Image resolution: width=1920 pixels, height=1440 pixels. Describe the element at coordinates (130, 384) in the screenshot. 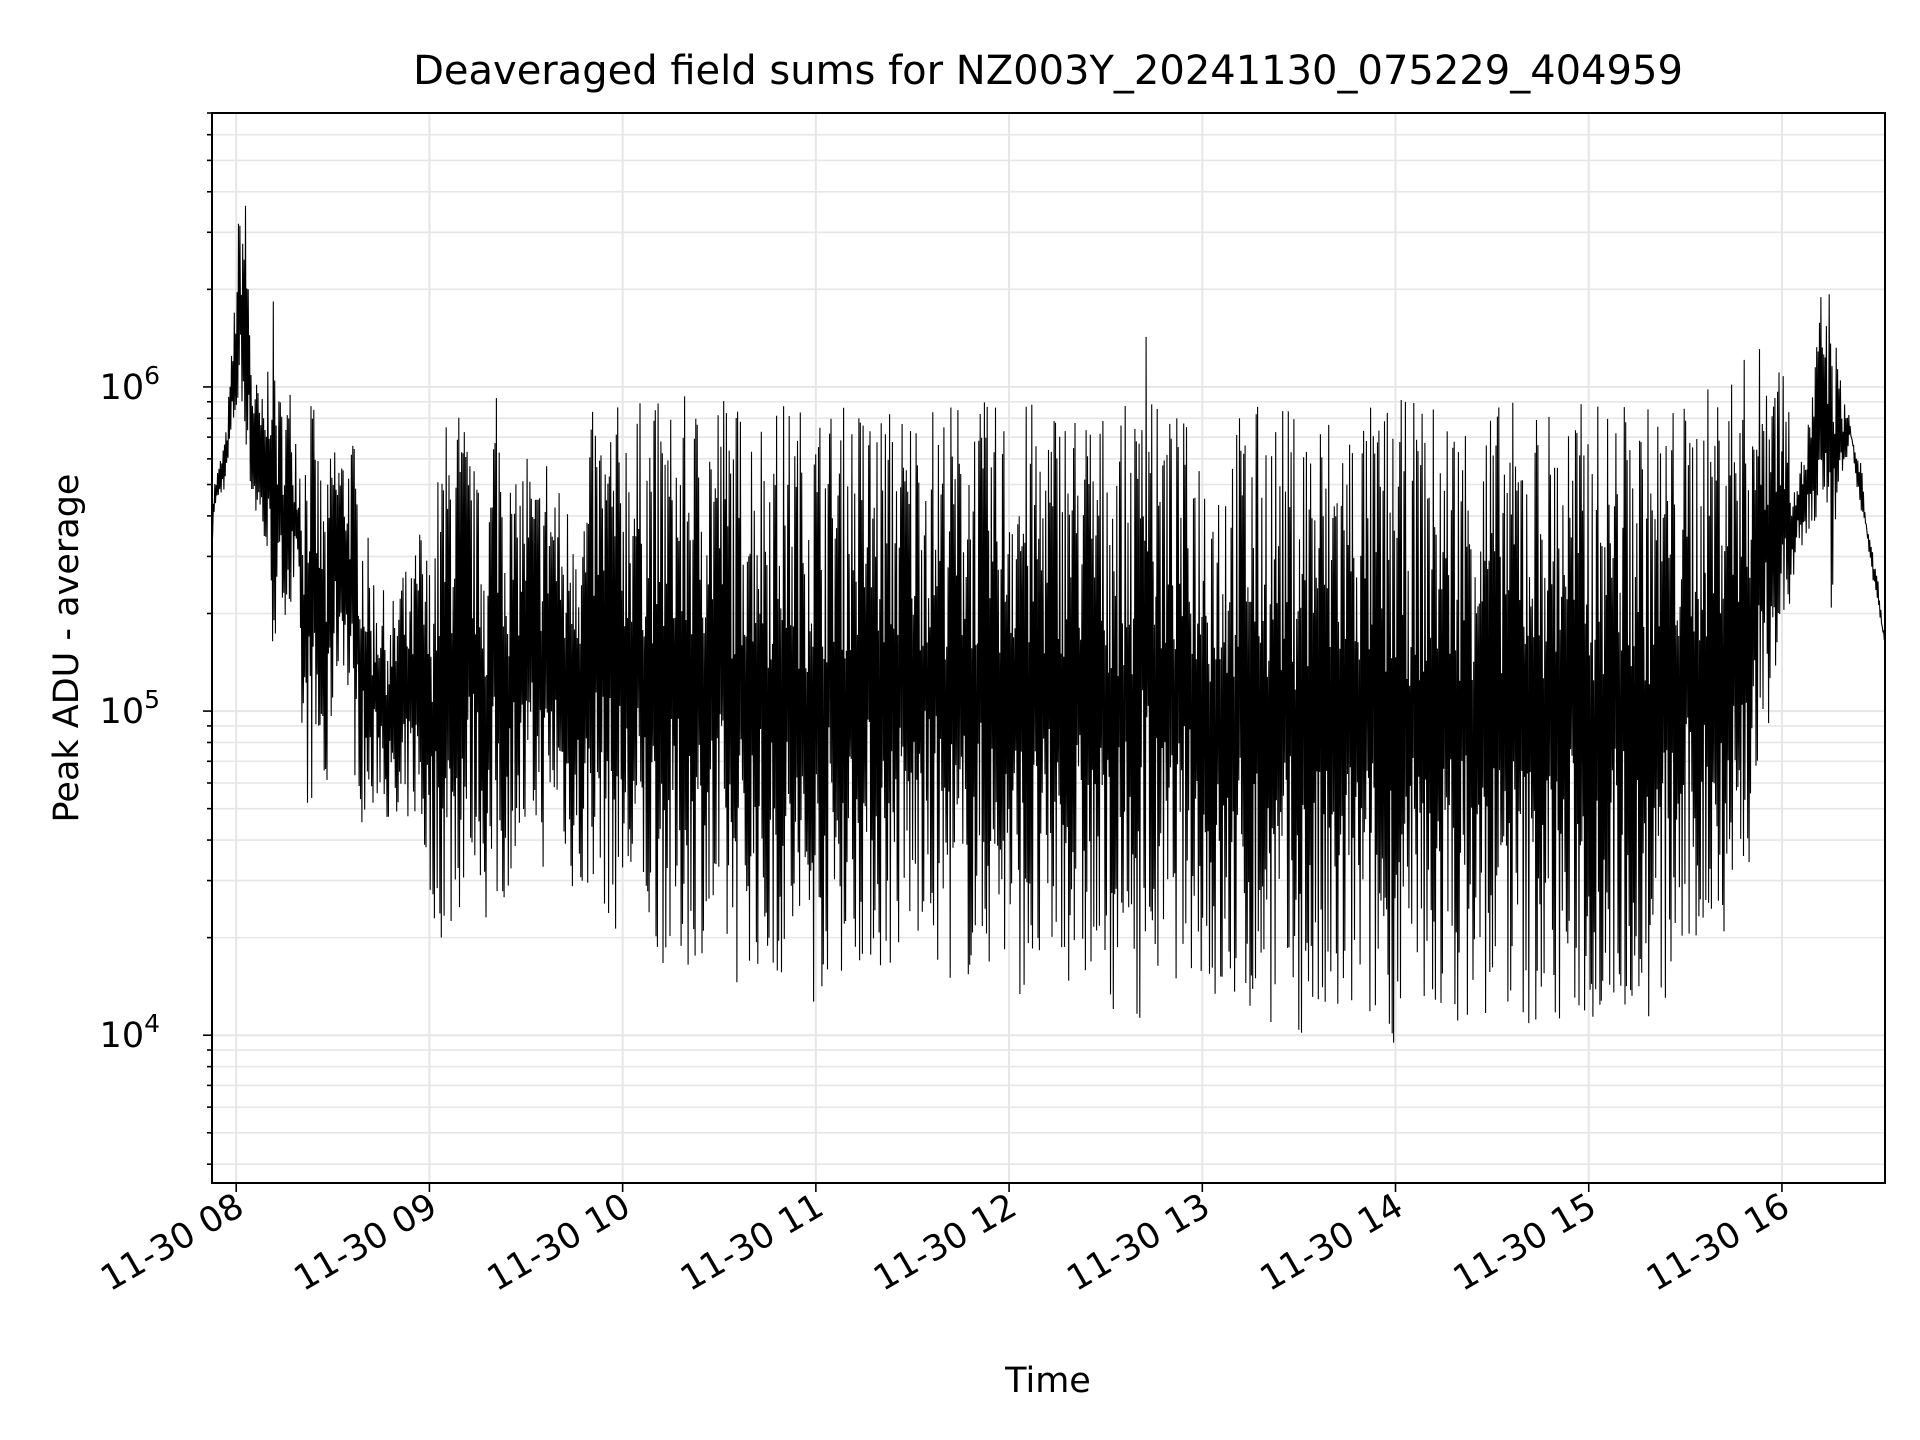

I see `y-tick-label: 10⁶` at that location.